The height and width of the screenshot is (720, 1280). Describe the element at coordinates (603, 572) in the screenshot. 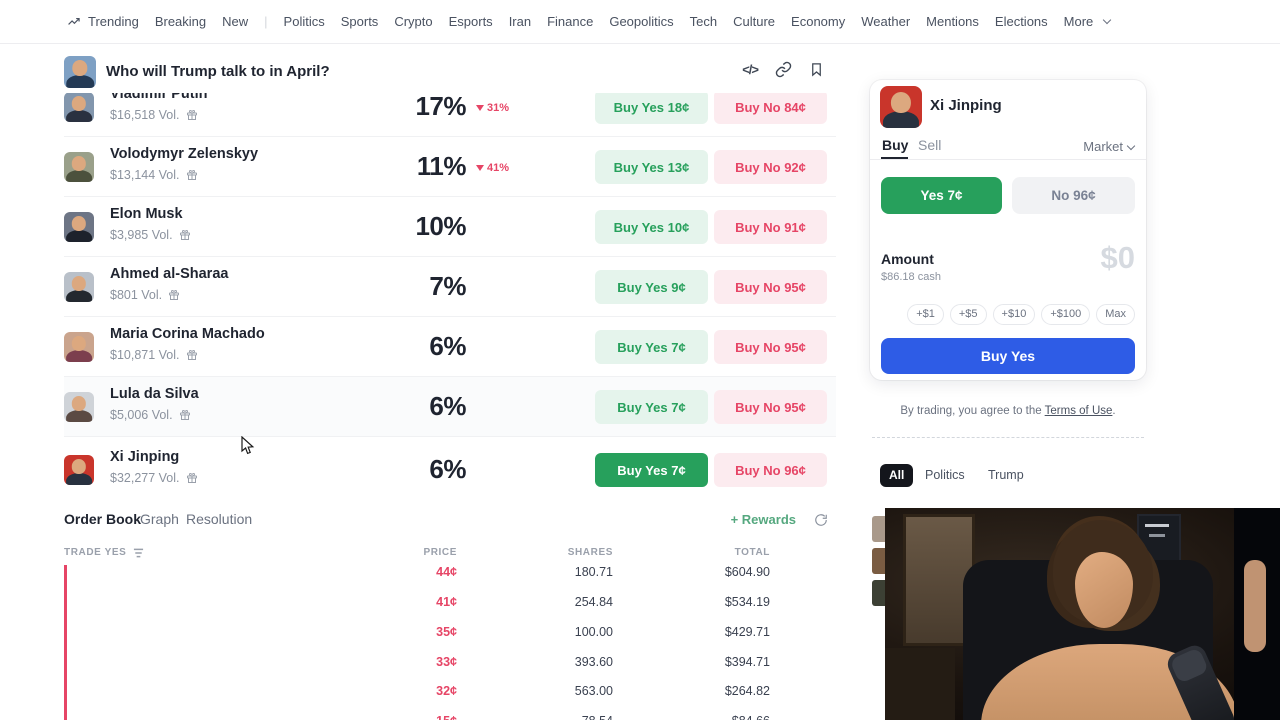

I see `orderbook-row: 44¢ 180.71 $604.90` at that location.